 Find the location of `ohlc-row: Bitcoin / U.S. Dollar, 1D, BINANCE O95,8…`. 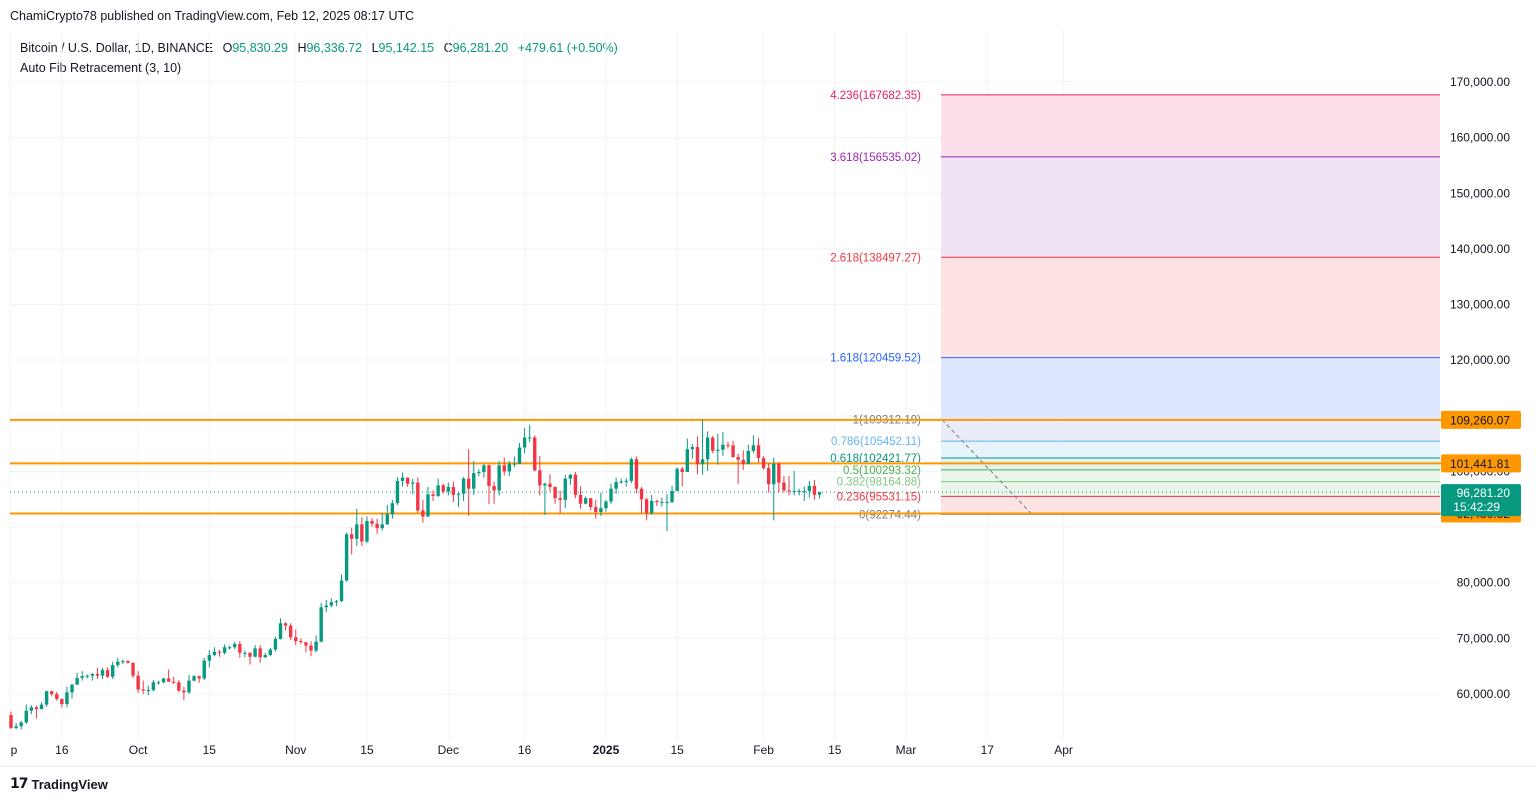

ohlc-row: Bitcoin / U.S. Dollar, 1D, BINANCE O95,8… is located at coordinates (319, 48).